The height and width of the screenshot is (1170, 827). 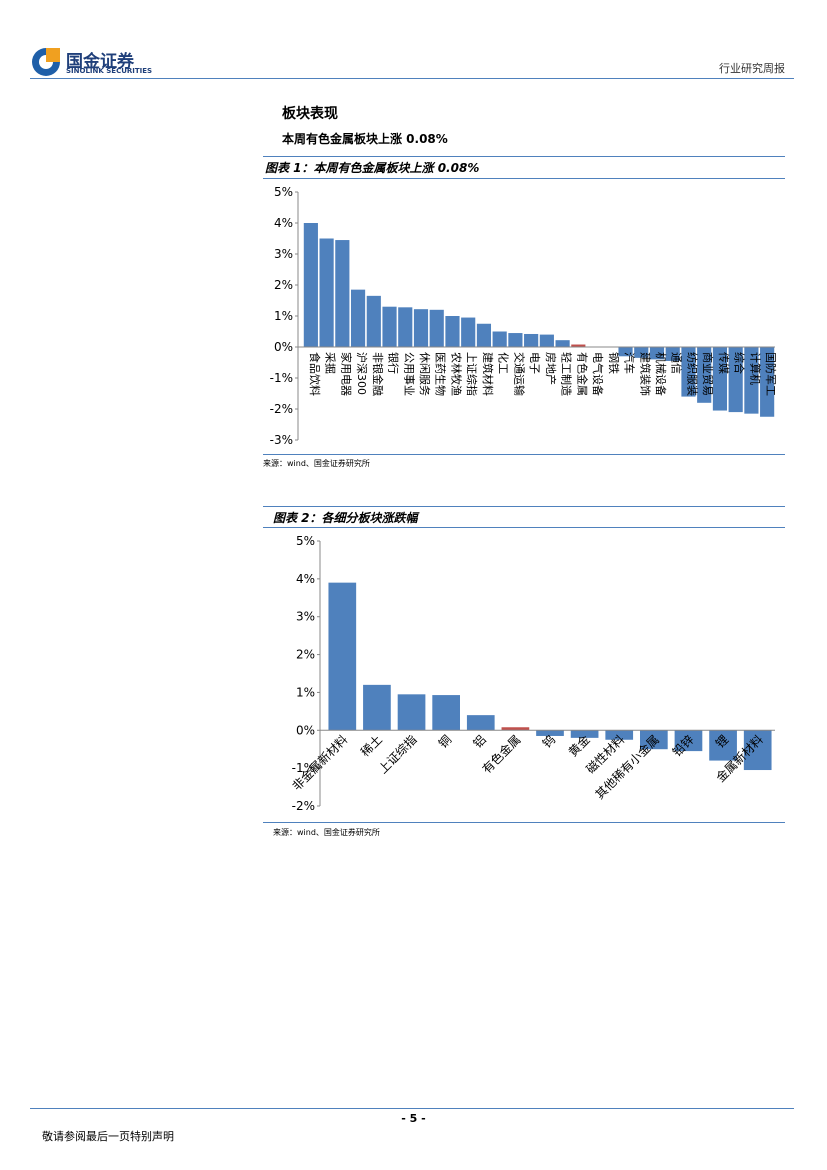 I want to click on x-tick-label: 医药生物, so click(x=441, y=374).